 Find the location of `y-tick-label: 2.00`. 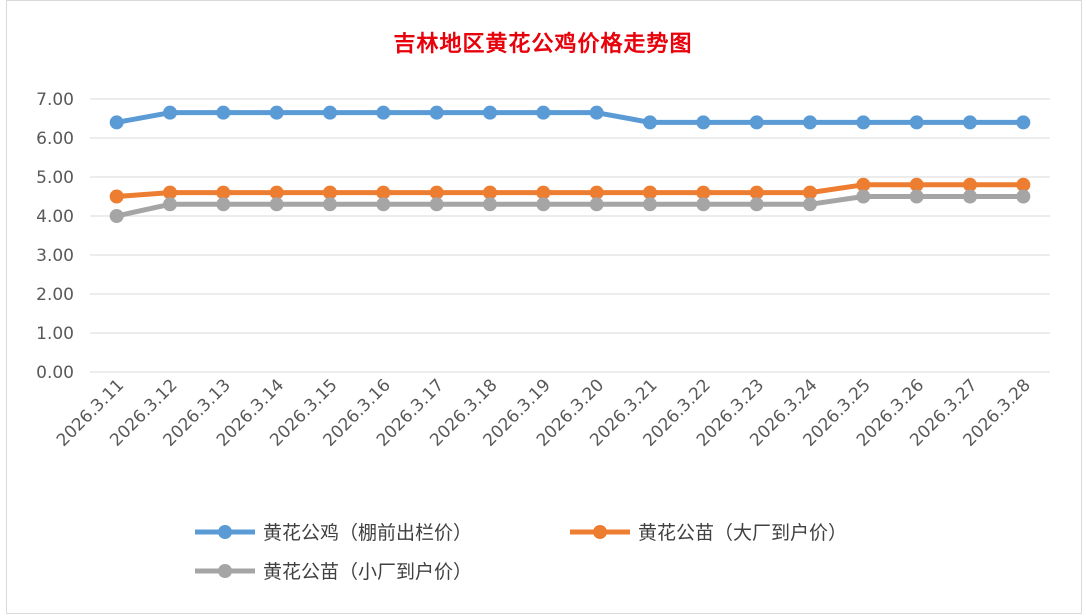

y-tick-label: 2.00 is located at coordinates (55, 295).